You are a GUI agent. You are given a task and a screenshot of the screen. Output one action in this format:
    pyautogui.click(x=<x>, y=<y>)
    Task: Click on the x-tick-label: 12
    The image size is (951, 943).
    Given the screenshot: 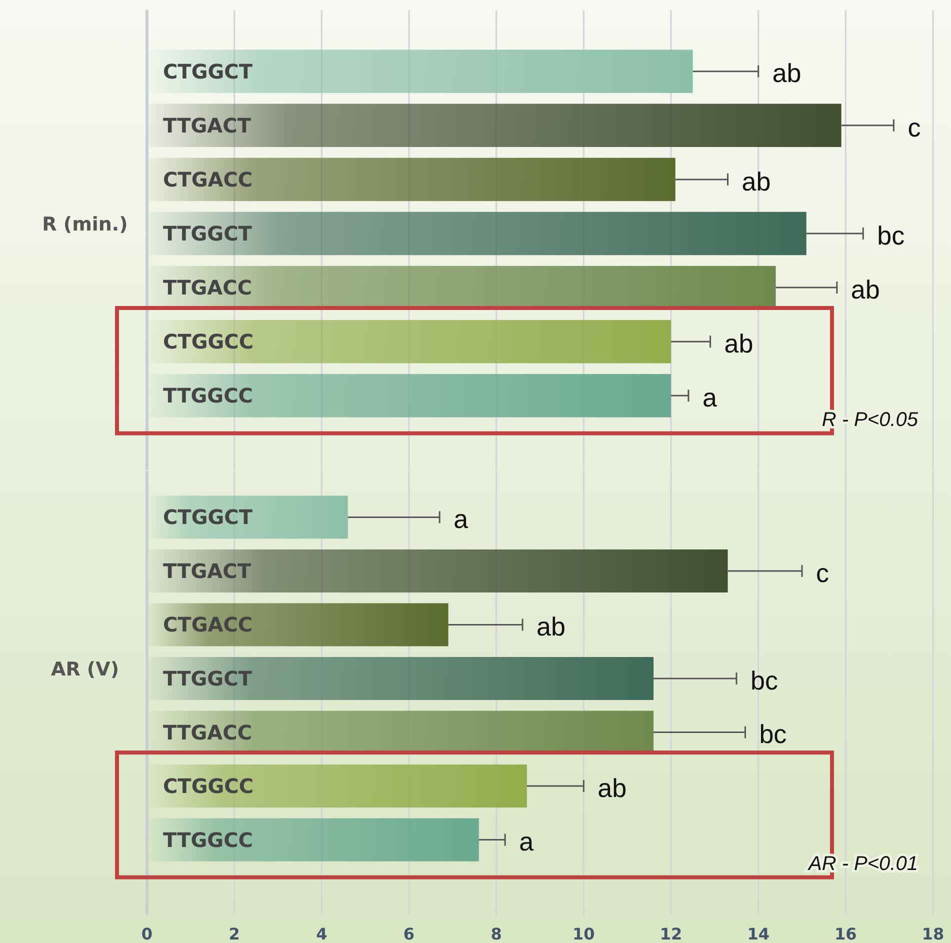 What is the action you would take?
    pyautogui.click(x=671, y=933)
    